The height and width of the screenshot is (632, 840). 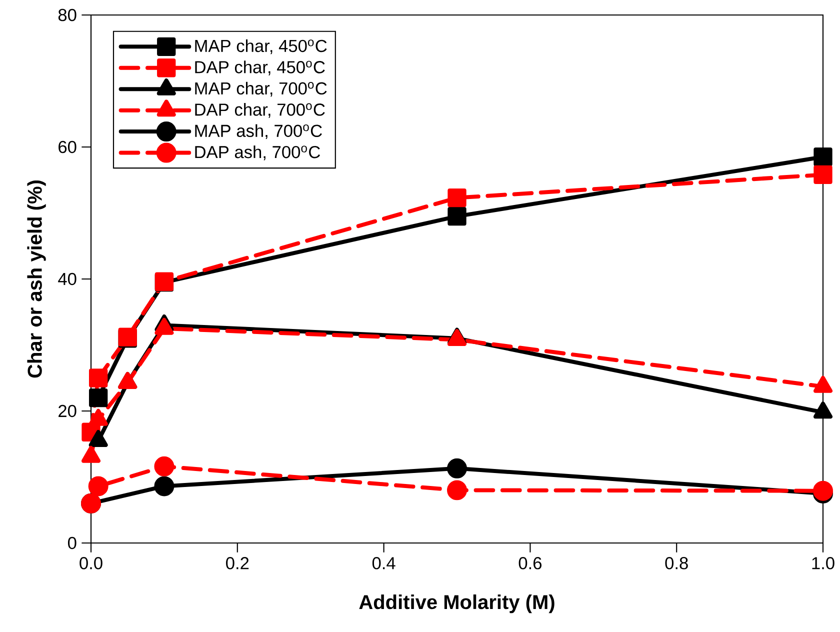 I want to click on x-tick-label: 1.0, so click(x=823, y=563).